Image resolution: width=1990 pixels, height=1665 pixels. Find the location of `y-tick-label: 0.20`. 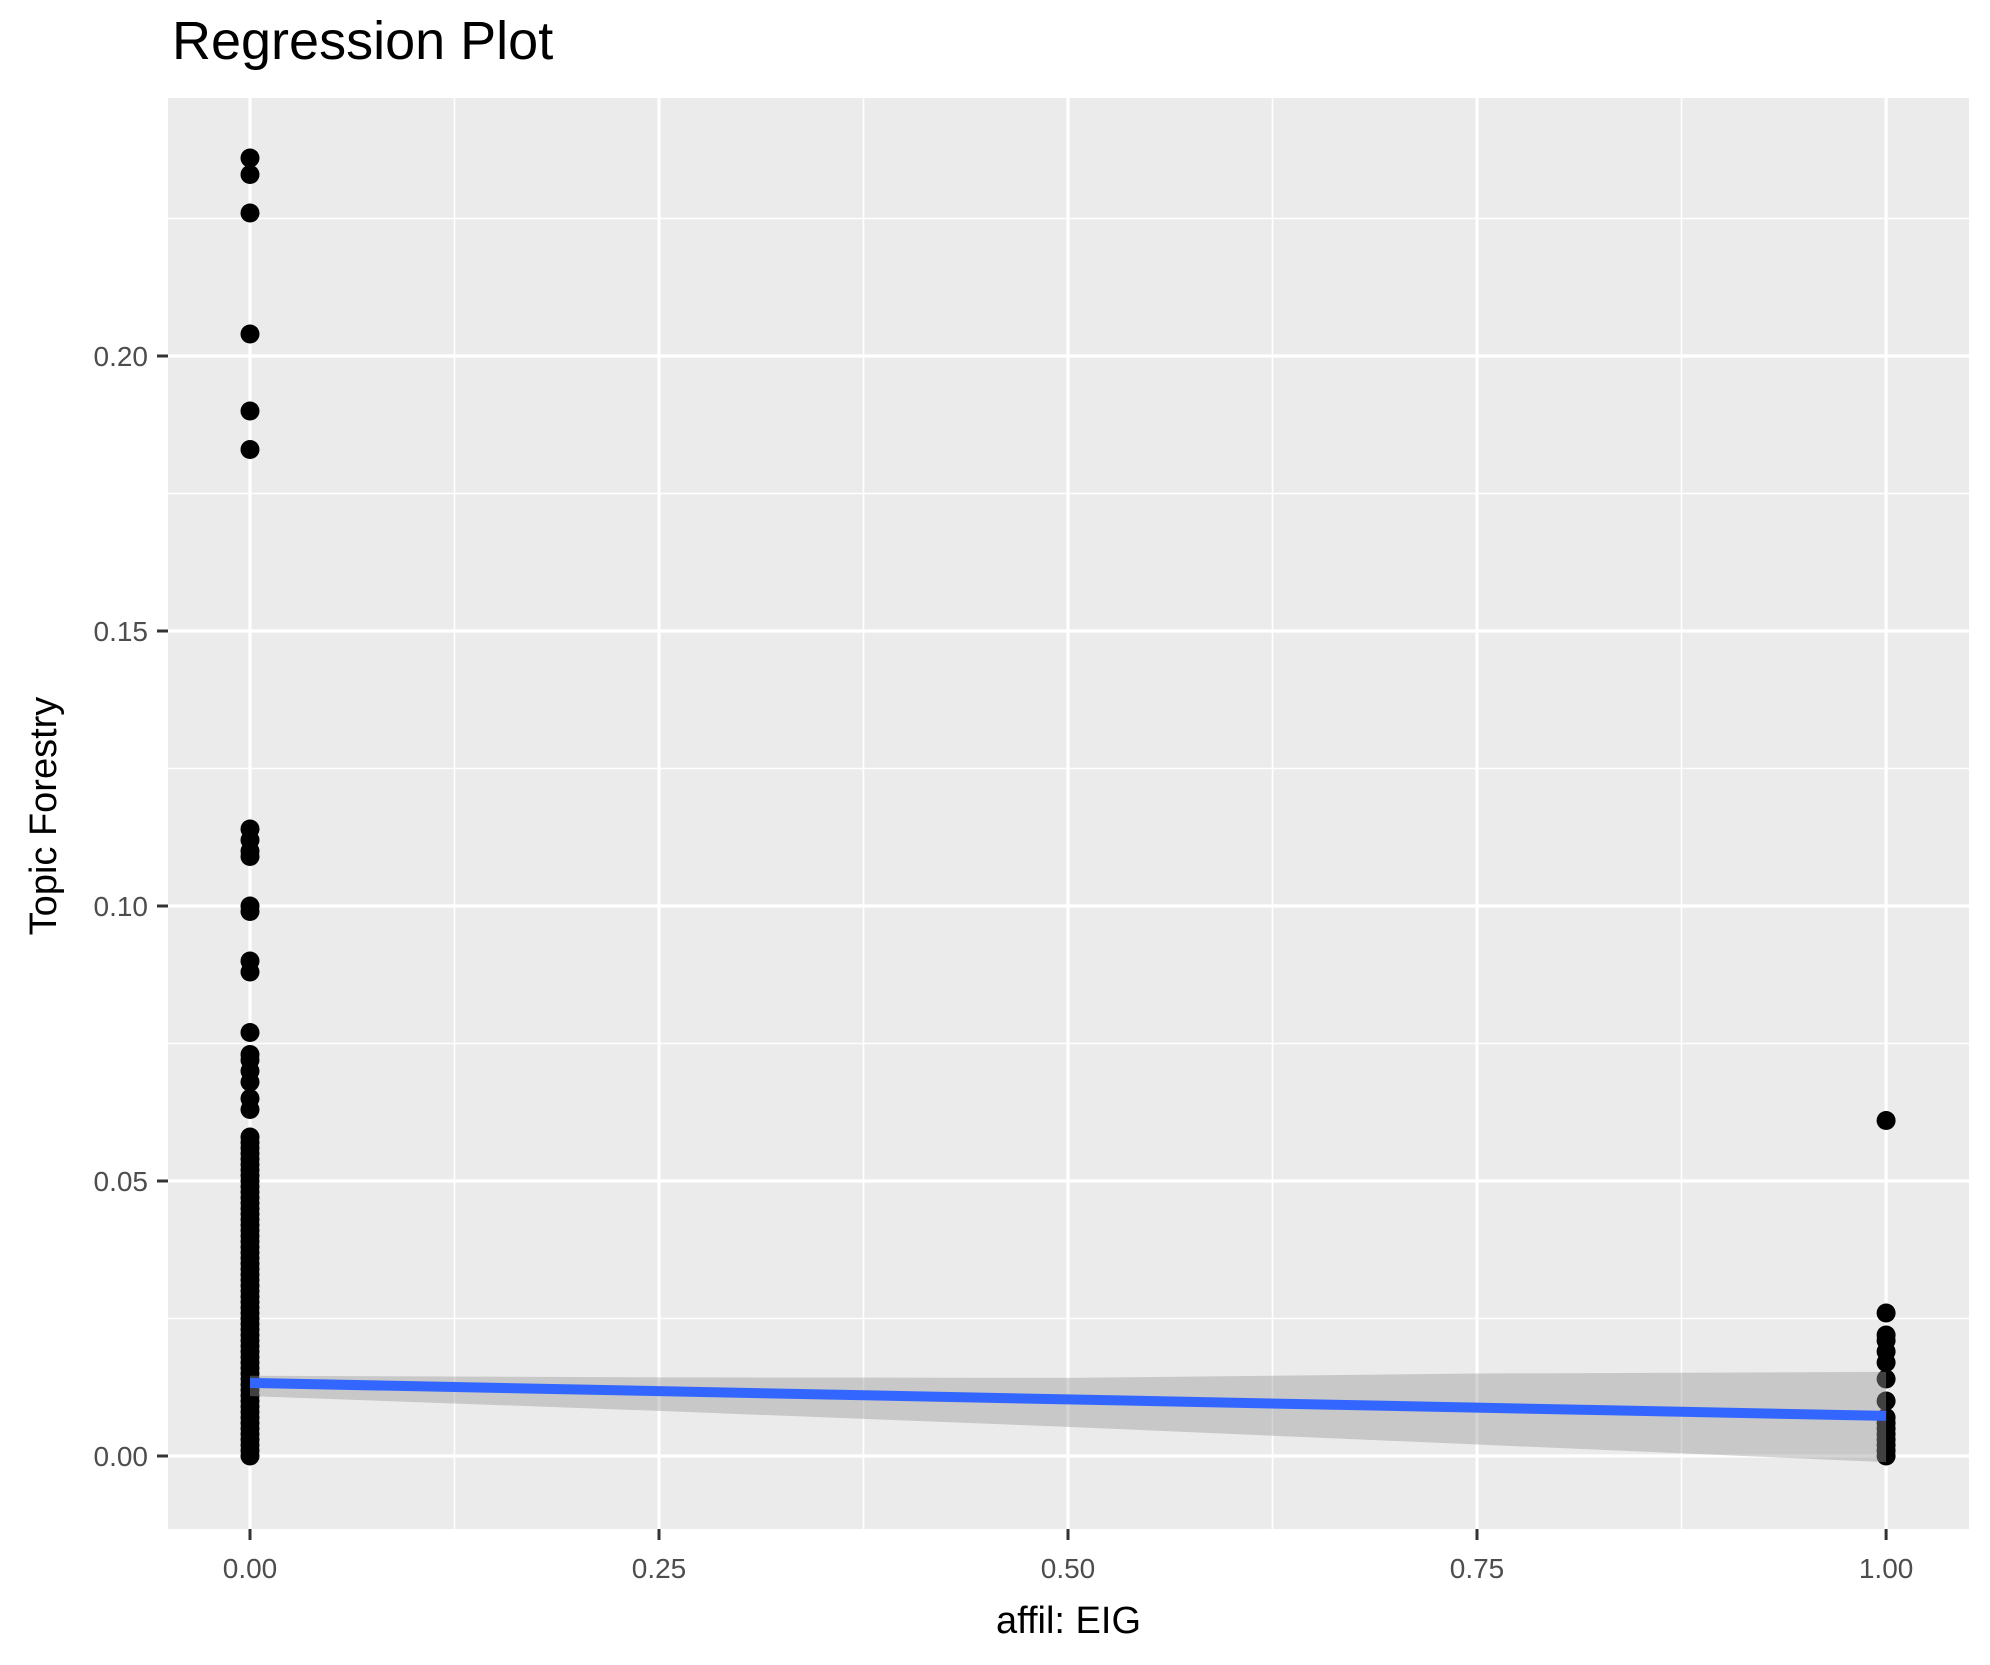

y-tick-label: 0.20 is located at coordinates (121, 356).